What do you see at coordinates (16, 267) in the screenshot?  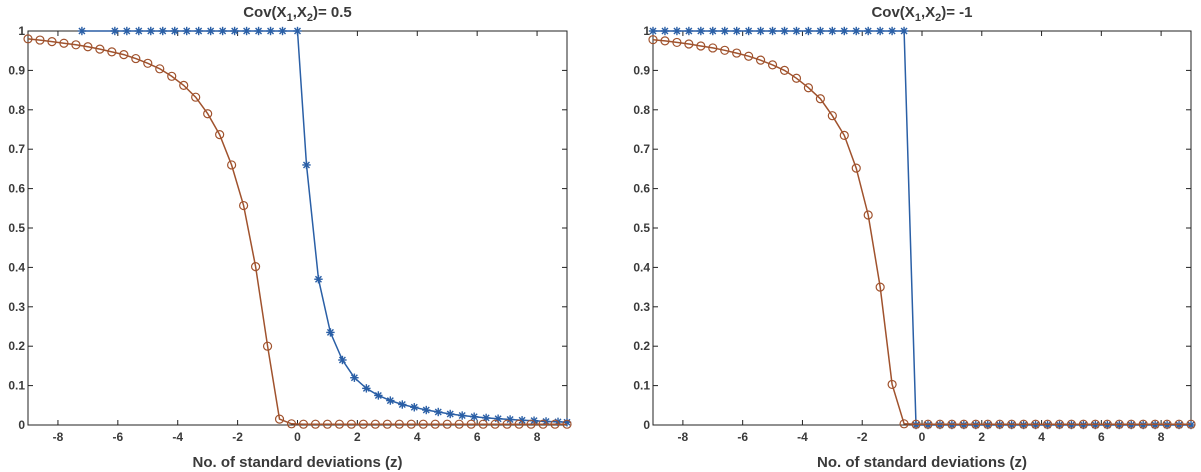 I see `y-tick-label: 0.4` at bounding box center [16, 267].